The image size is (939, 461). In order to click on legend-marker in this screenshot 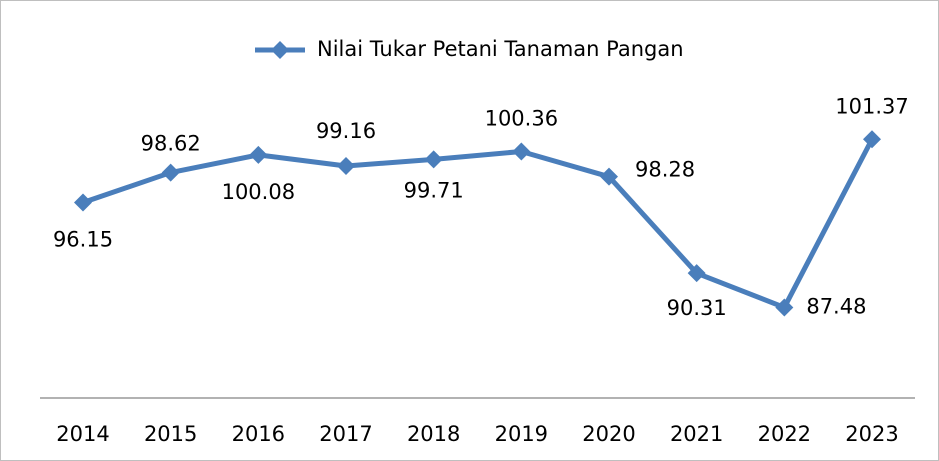, I will do `click(280, 50)`.